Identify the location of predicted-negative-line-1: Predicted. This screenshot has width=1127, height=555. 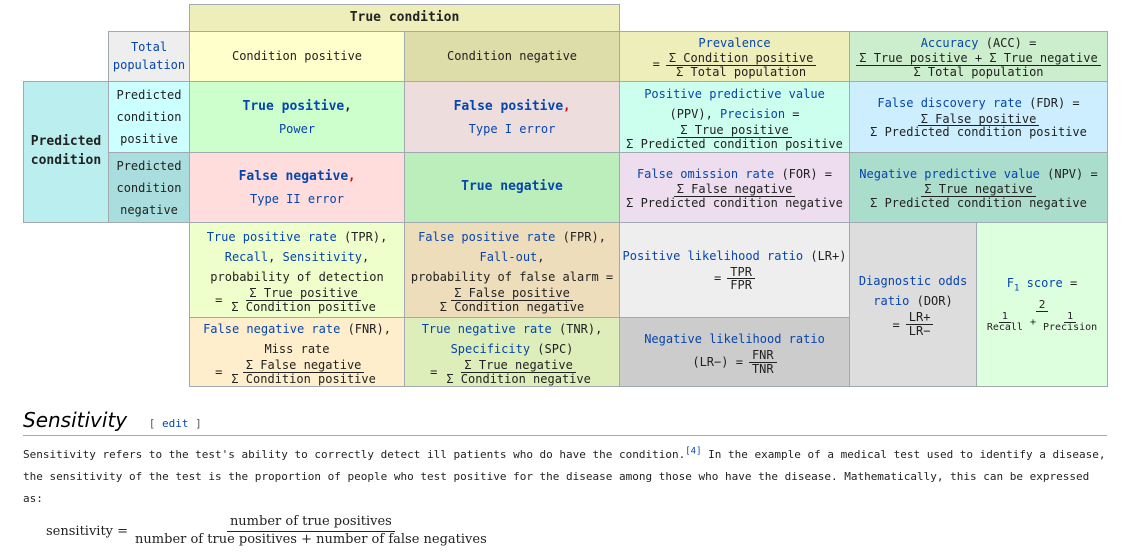
(149, 165).